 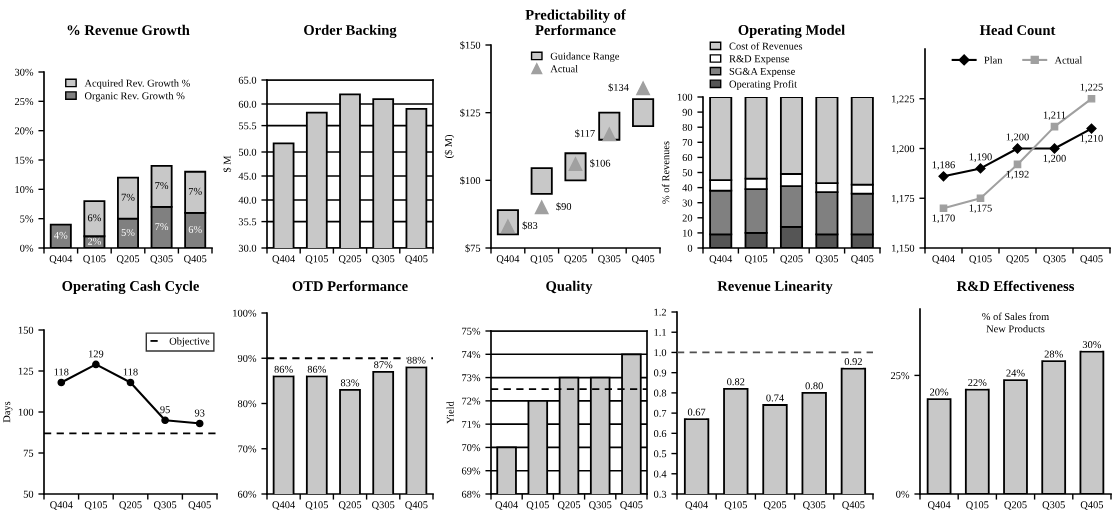 I want to click on data-label: 1,200, so click(x=1054, y=159).